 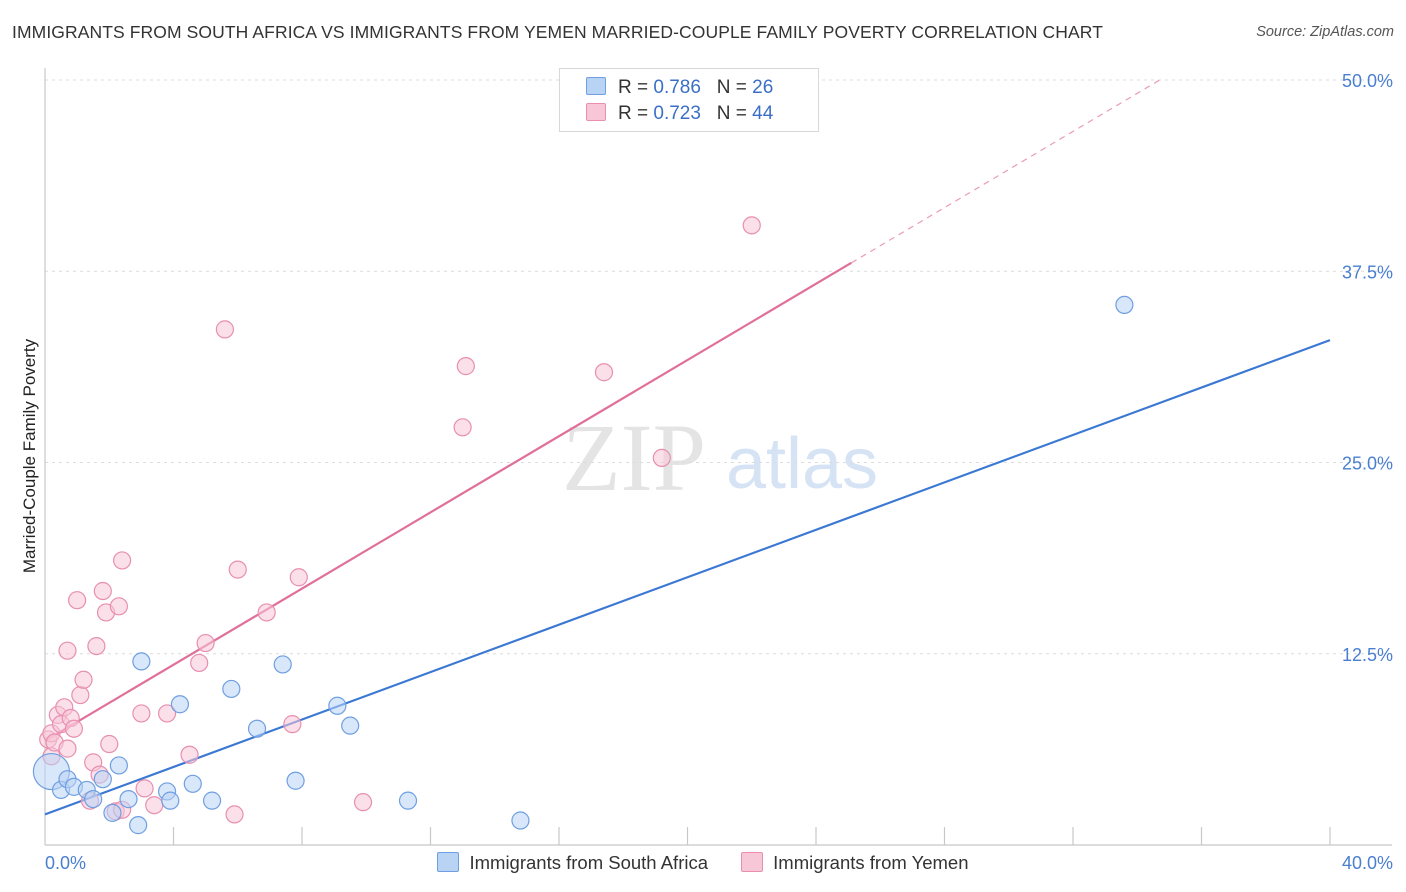 I want to click on legend-label-yemen: Immigrants from Yemen, so click(x=871, y=862).